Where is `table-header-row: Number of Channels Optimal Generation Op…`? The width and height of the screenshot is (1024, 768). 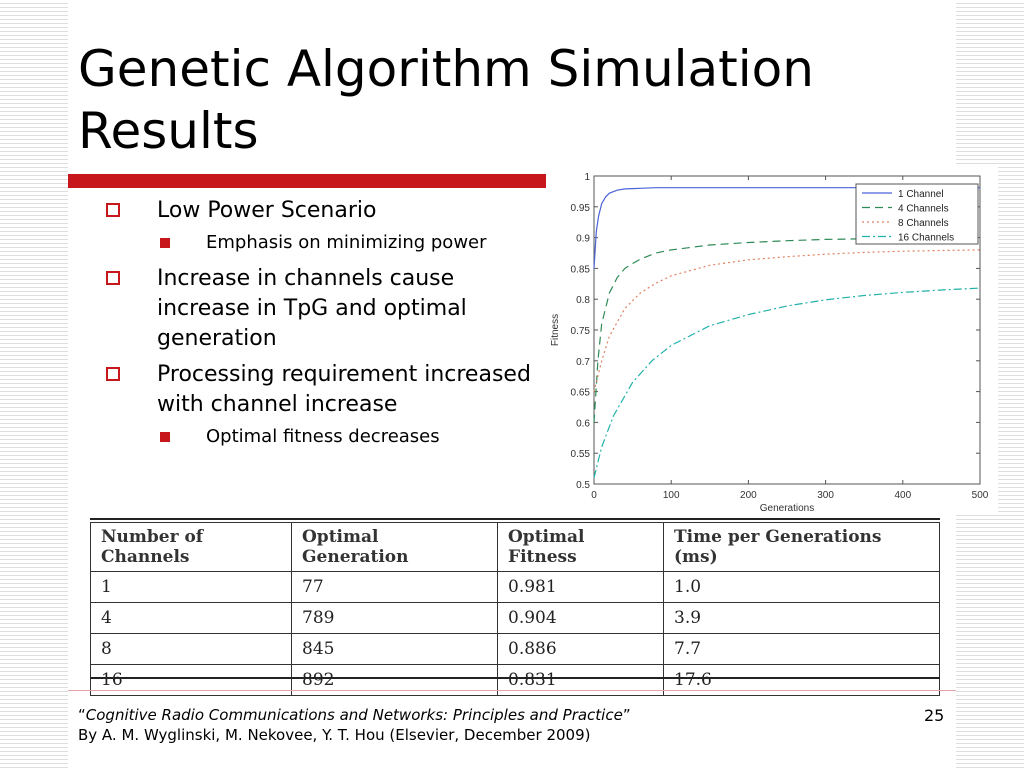 table-header-row: Number of Channels Optimal Generation Op… is located at coordinates (515, 547).